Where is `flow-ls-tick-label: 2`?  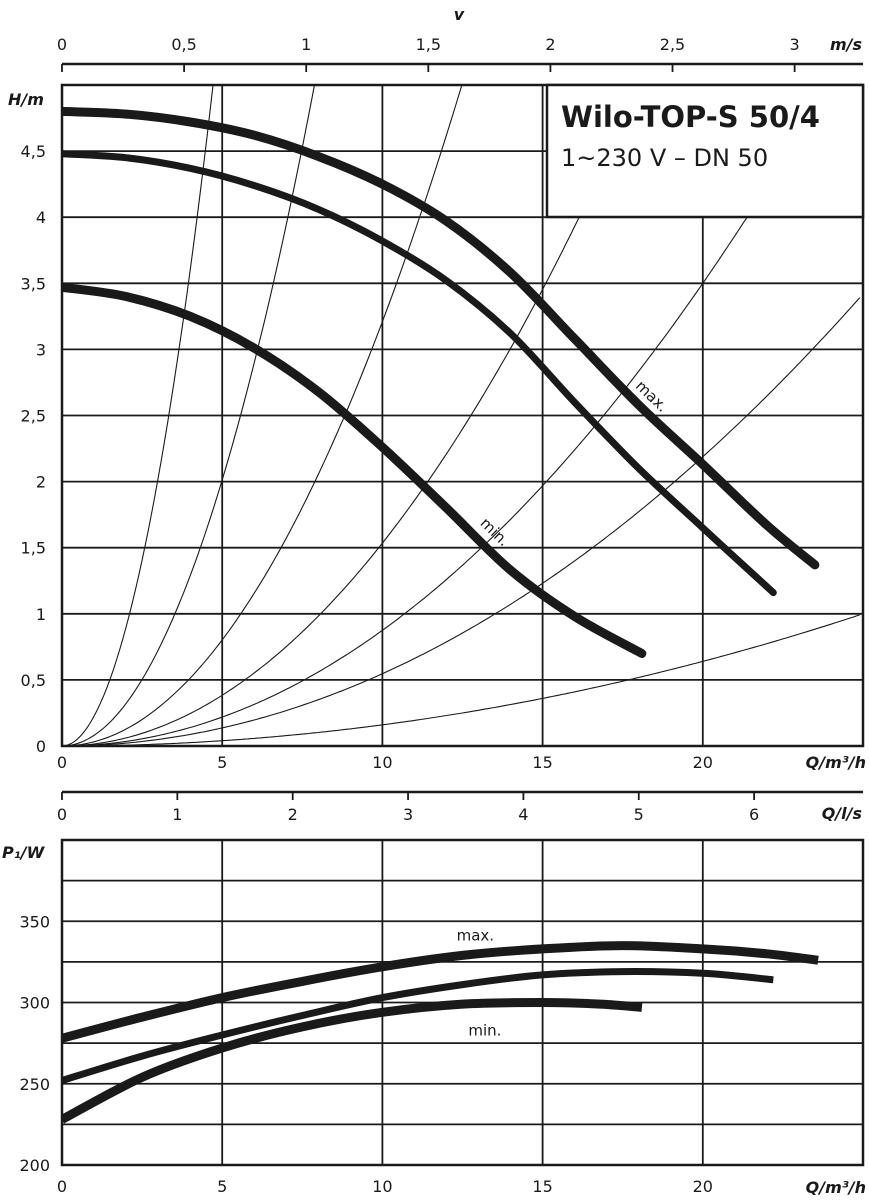 flow-ls-tick-label: 2 is located at coordinates (293, 814).